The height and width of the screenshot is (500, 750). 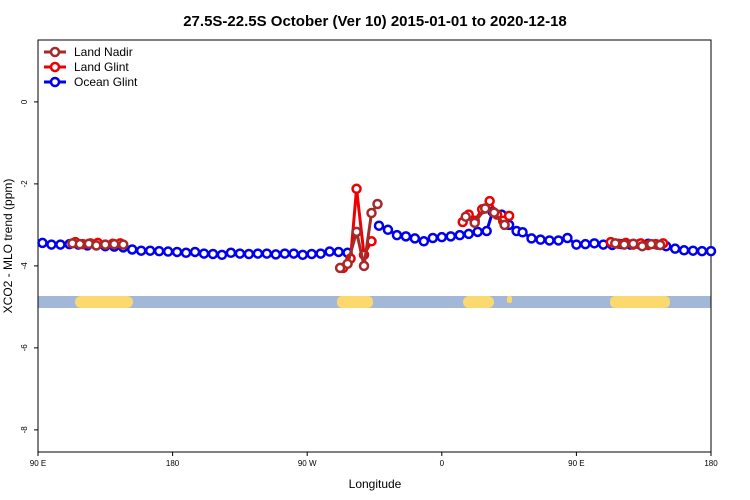 I want to click on y-tick-label: -6, so click(x=24, y=348).